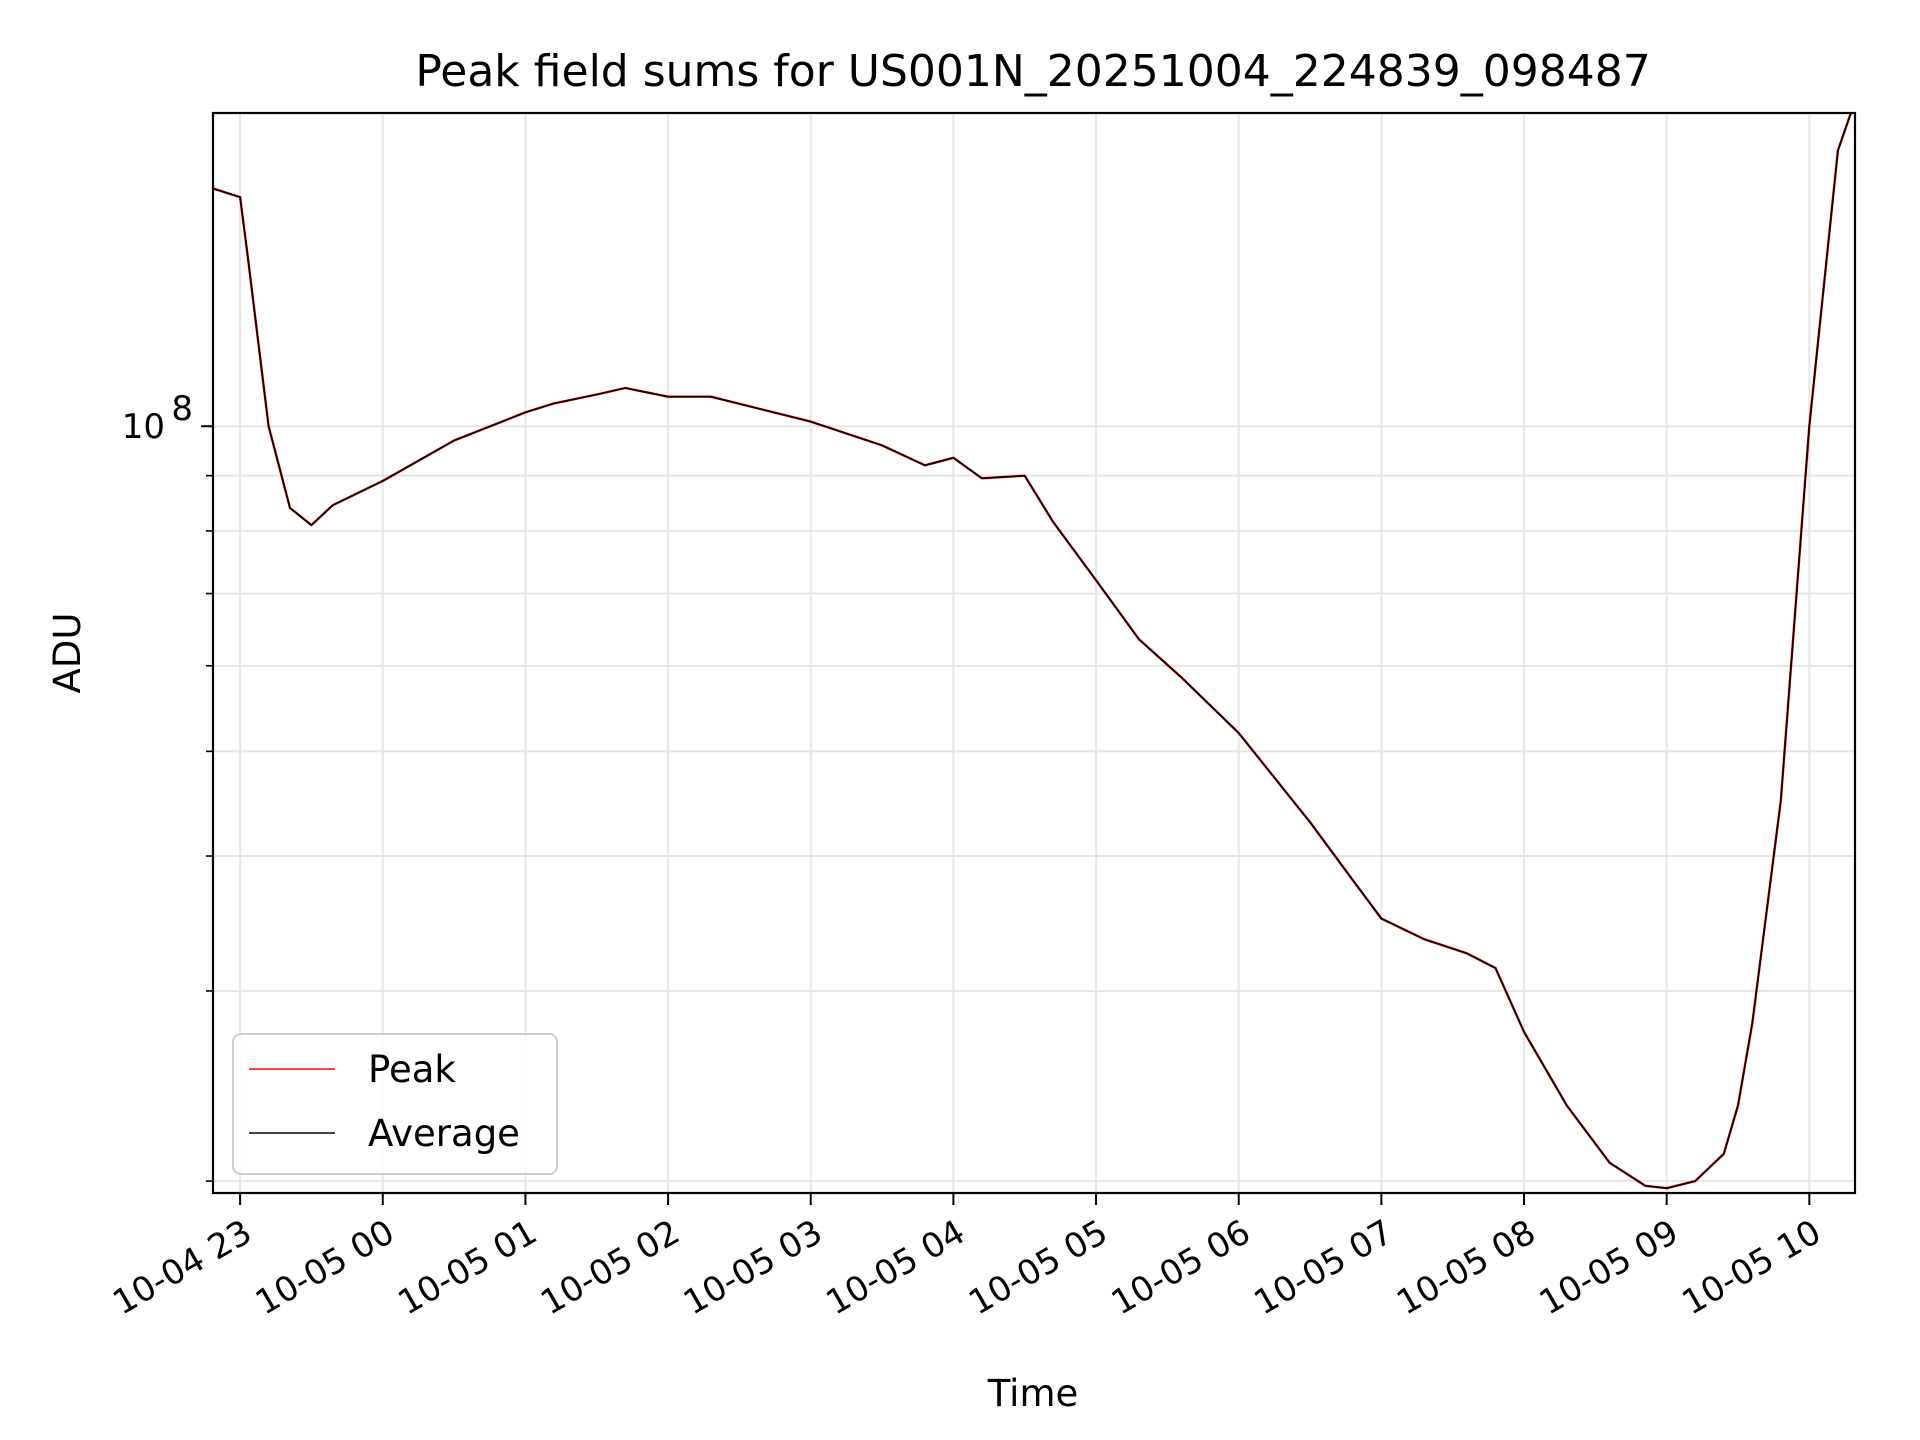  I want to click on legend: Peak Average, so click(395, 1104).